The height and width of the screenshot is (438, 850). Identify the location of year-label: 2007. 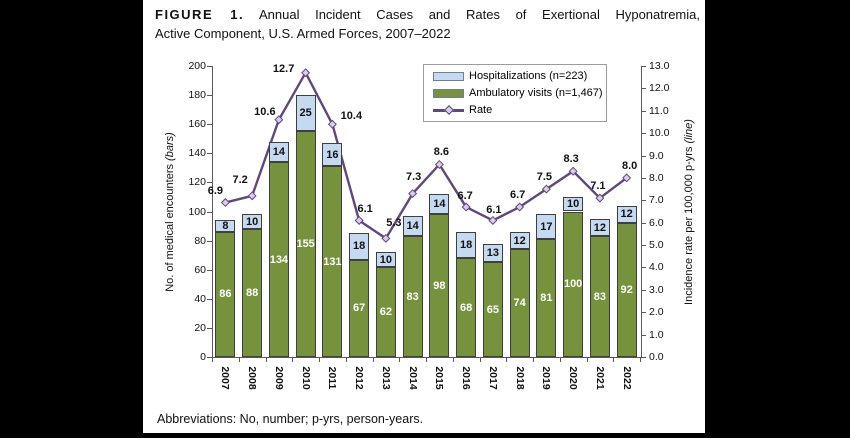
(225, 378).